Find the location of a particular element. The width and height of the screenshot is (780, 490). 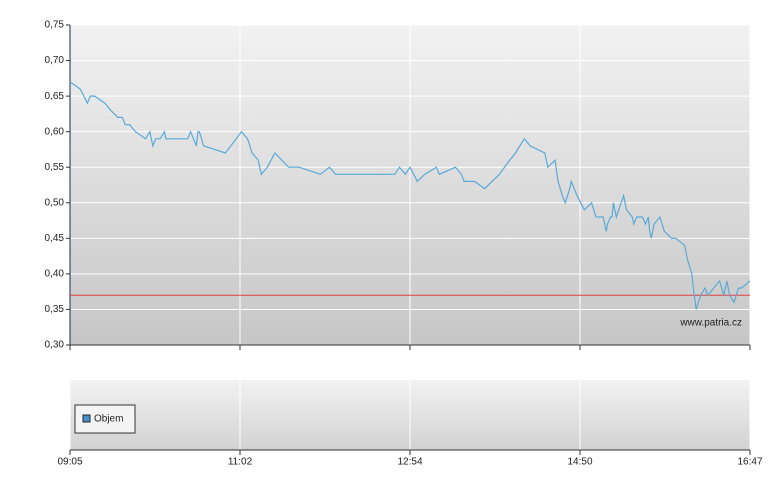

x-tick-label: 14:50 is located at coordinates (579, 462).